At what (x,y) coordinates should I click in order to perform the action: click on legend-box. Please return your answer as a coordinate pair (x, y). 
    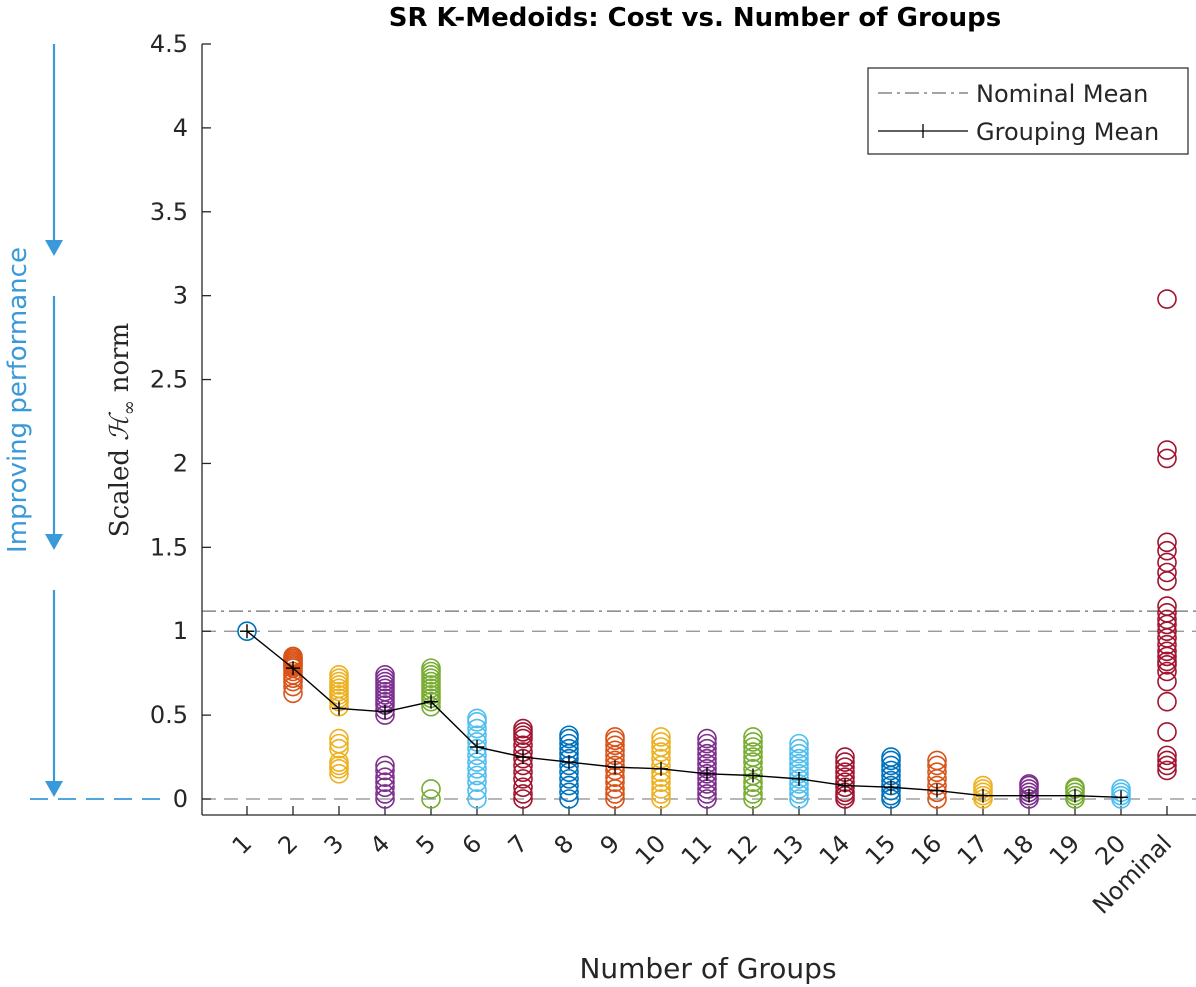
    Looking at the image, I should click on (1028, 111).